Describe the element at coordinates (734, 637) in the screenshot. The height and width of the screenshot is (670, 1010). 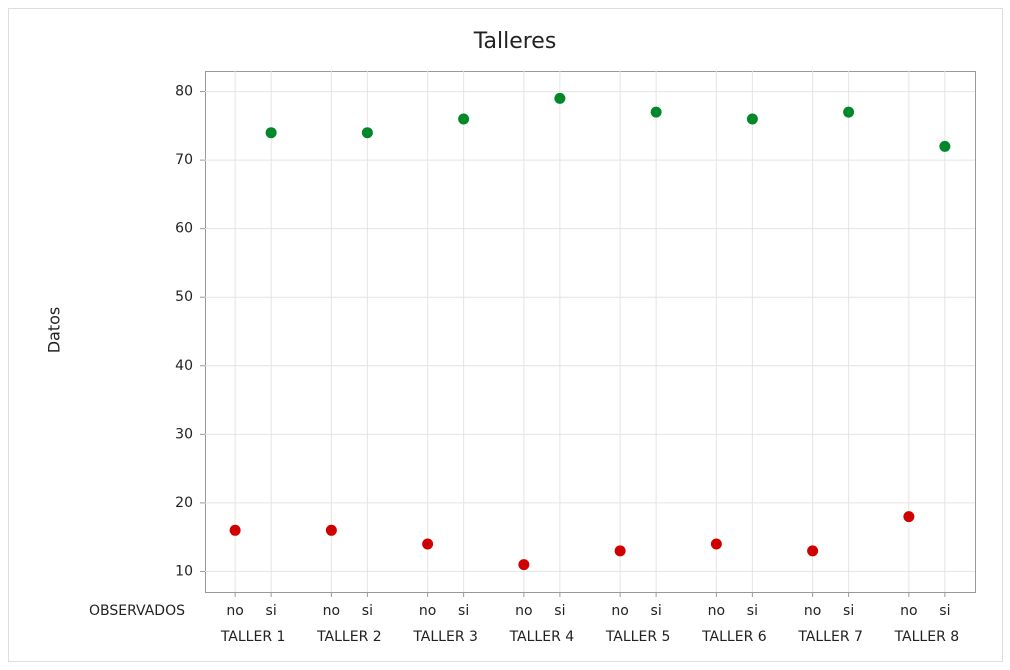
I see `group-label: TALLER 6` at that location.